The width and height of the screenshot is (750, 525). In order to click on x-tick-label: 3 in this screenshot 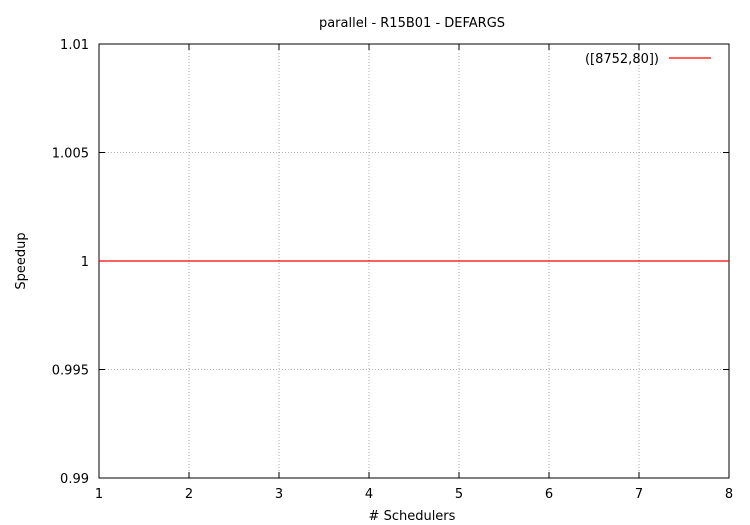, I will do `click(279, 494)`.